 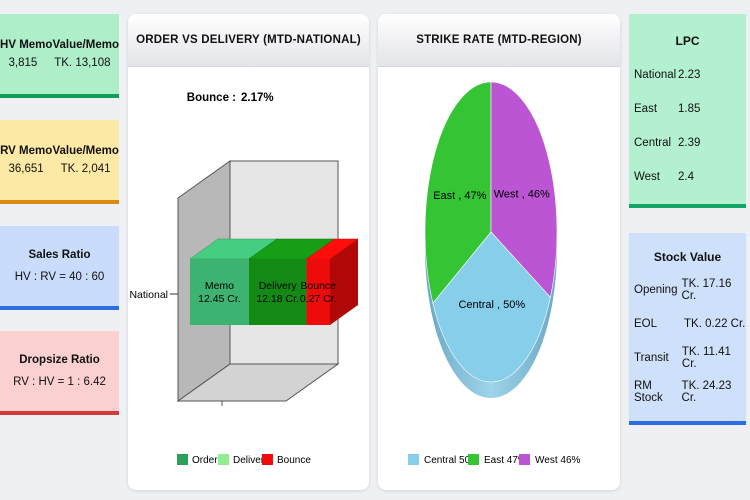 What do you see at coordinates (59, 255) in the screenshot?
I see `sales-ratio-label: Sales Ratio` at bounding box center [59, 255].